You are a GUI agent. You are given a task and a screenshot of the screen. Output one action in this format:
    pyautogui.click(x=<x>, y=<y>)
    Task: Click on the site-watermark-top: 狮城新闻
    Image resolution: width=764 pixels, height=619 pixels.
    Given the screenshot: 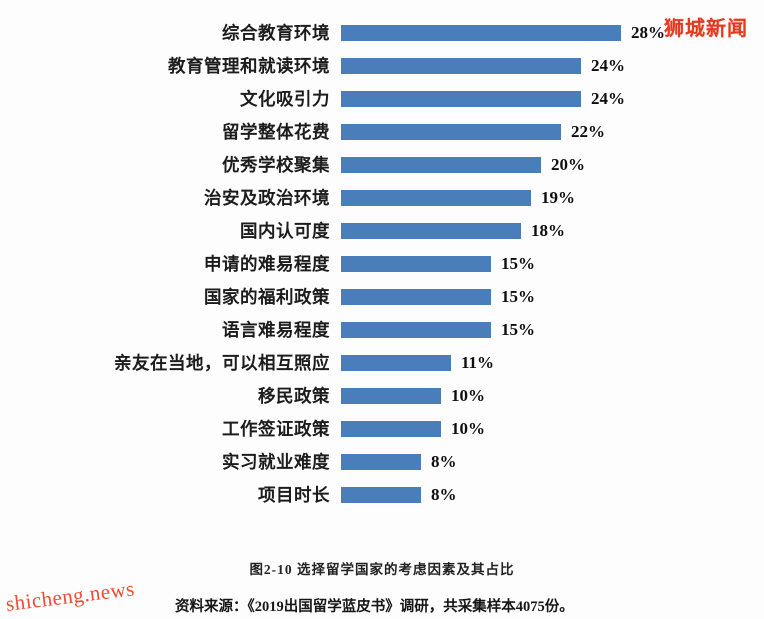 What is the action you would take?
    pyautogui.click(x=706, y=29)
    